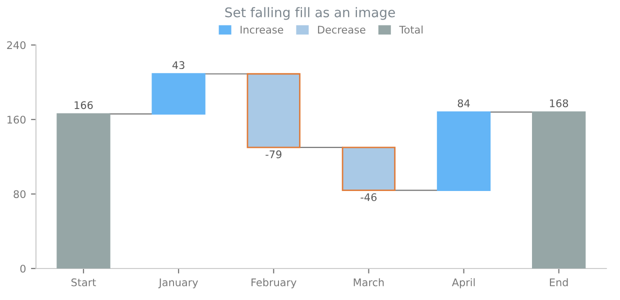 This screenshot has height=300, width=620. I want to click on x-tick-label: March, so click(369, 282).